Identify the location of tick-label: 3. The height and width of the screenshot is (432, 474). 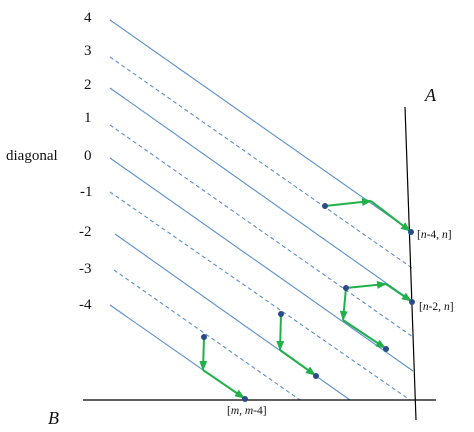
(88, 51).